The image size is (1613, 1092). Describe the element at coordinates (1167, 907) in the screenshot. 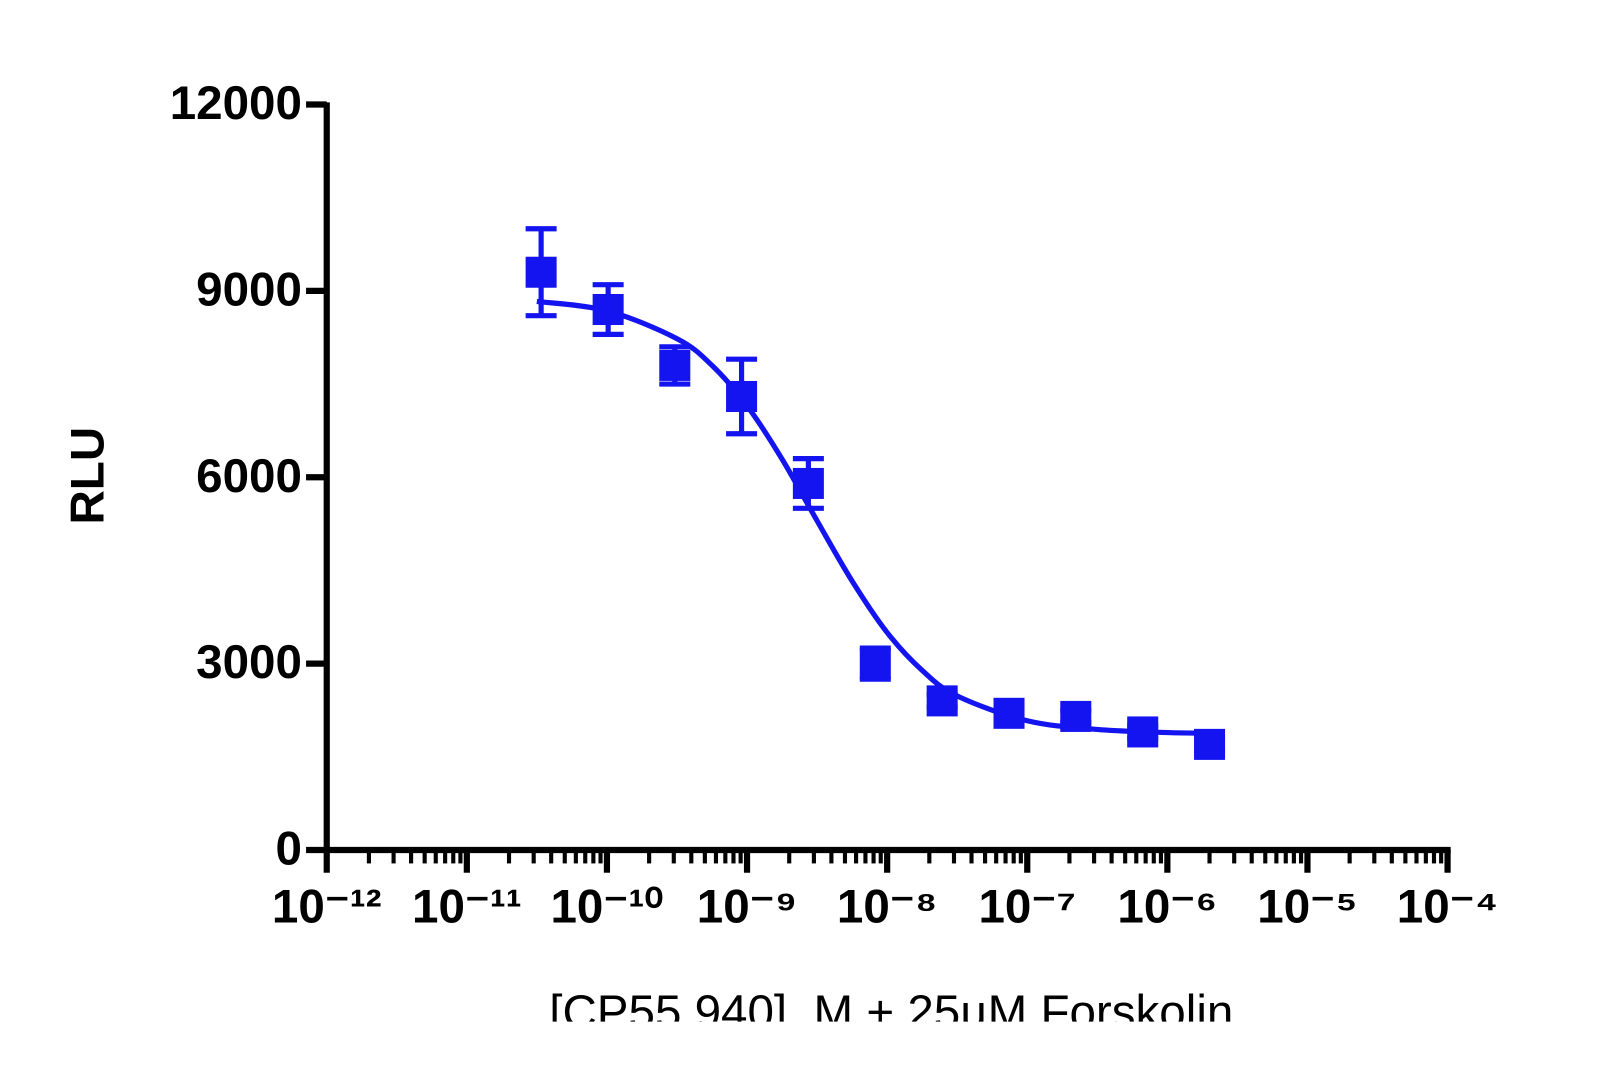

I see `x-tick-label: 10⁻⁶` at that location.